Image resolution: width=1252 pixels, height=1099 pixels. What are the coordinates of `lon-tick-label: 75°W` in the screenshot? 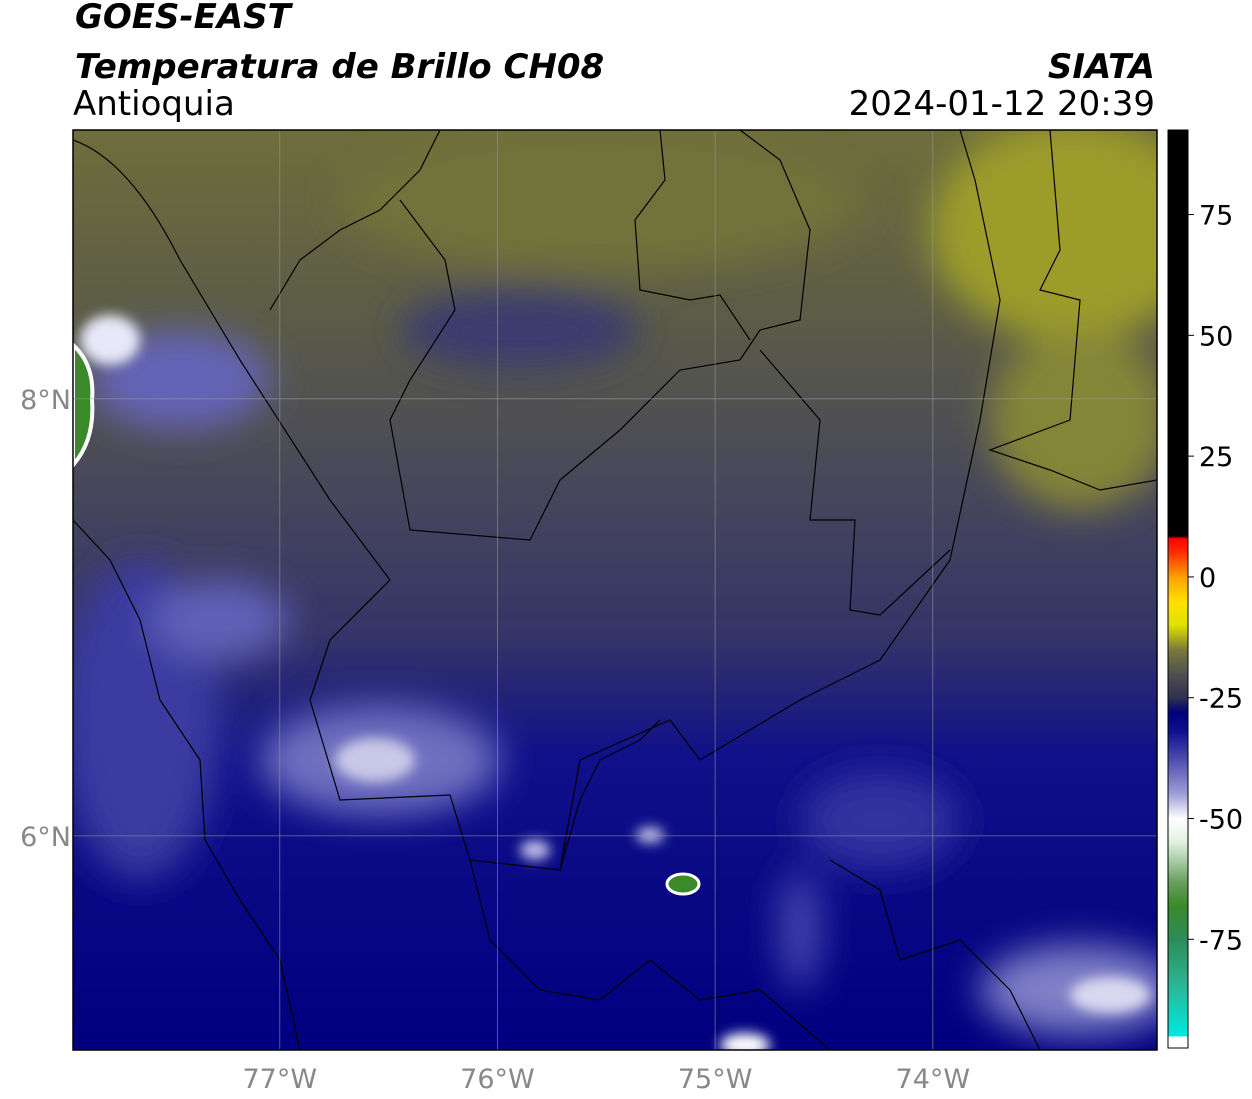 It's located at (715, 1079).